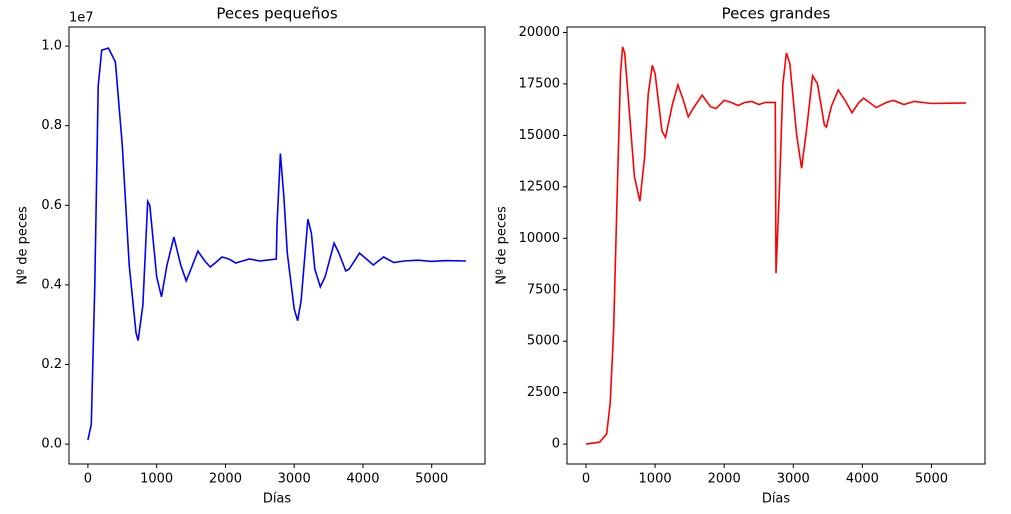 This screenshot has height=514, width=1011. Describe the element at coordinates (81, 18) in the screenshot. I see `offset-text: 1e7` at that location.